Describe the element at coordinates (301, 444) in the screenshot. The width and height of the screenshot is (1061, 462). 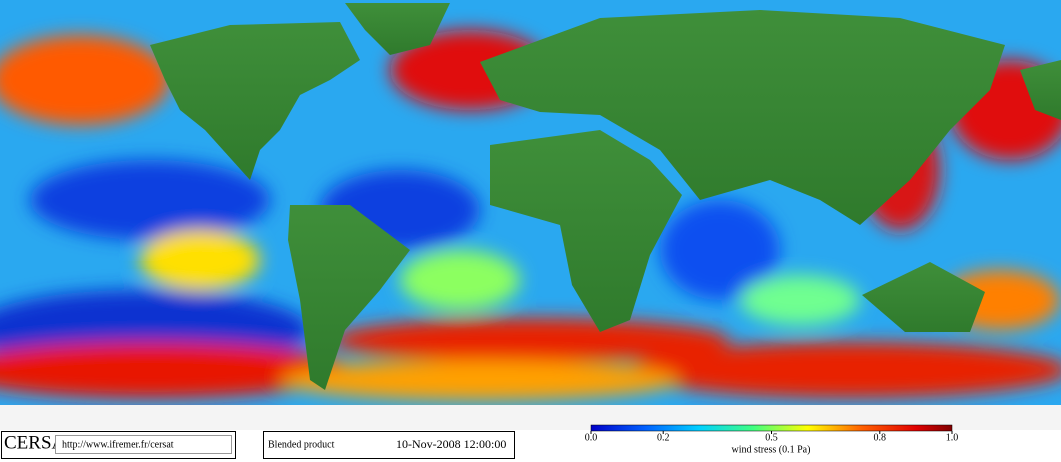
I see `product-name: Blended product` at that location.